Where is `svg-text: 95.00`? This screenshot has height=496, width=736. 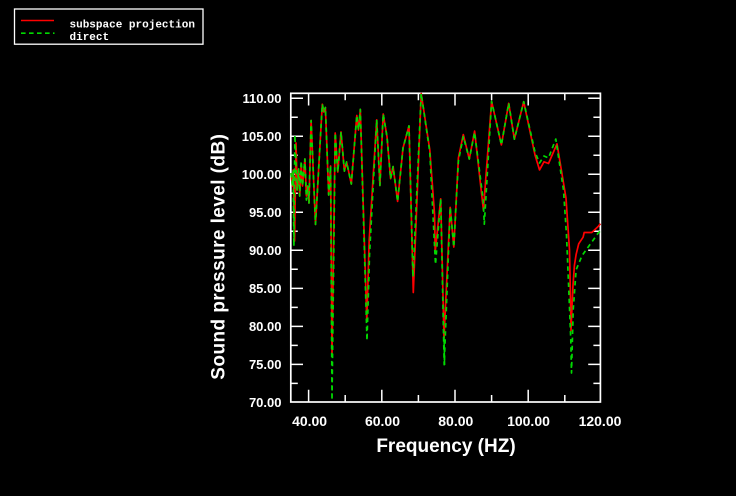 svg-text: 95.00 is located at coordinates (265, 212).